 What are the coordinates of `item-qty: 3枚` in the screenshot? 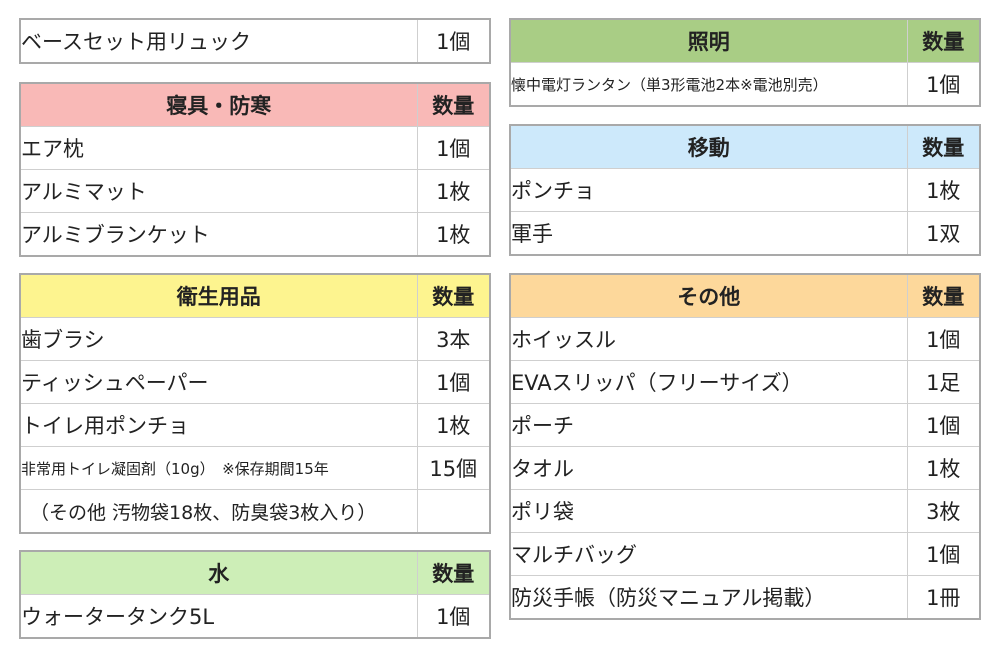 It's located at (943, 511).